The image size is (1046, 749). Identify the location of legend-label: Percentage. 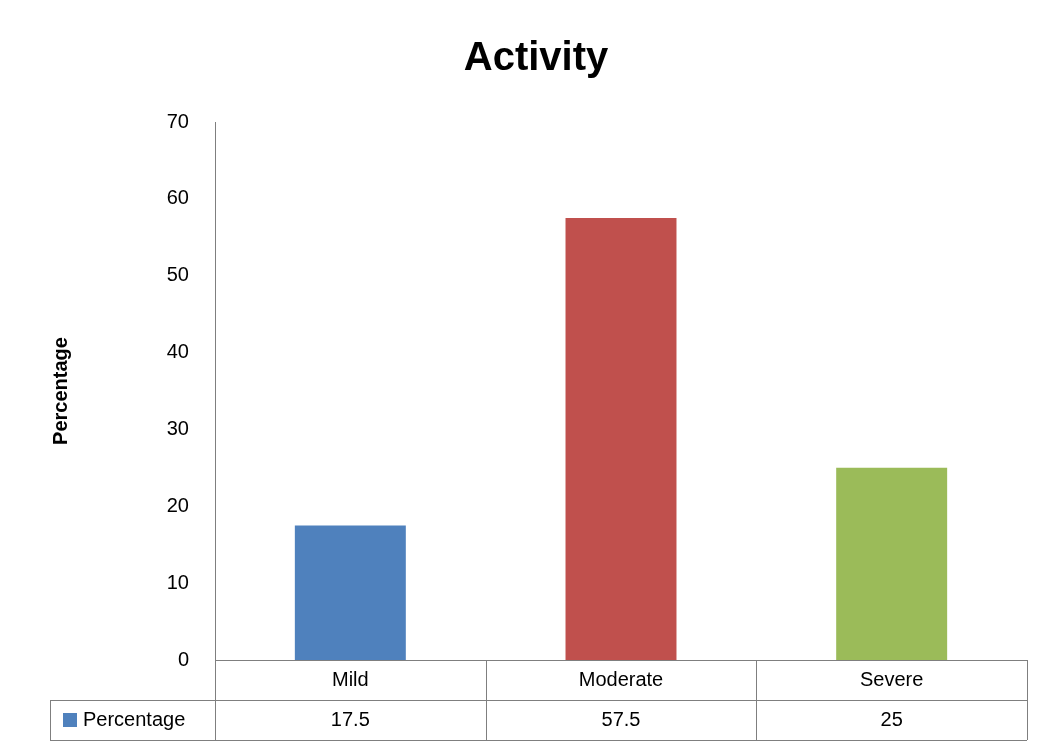
(134, 718).